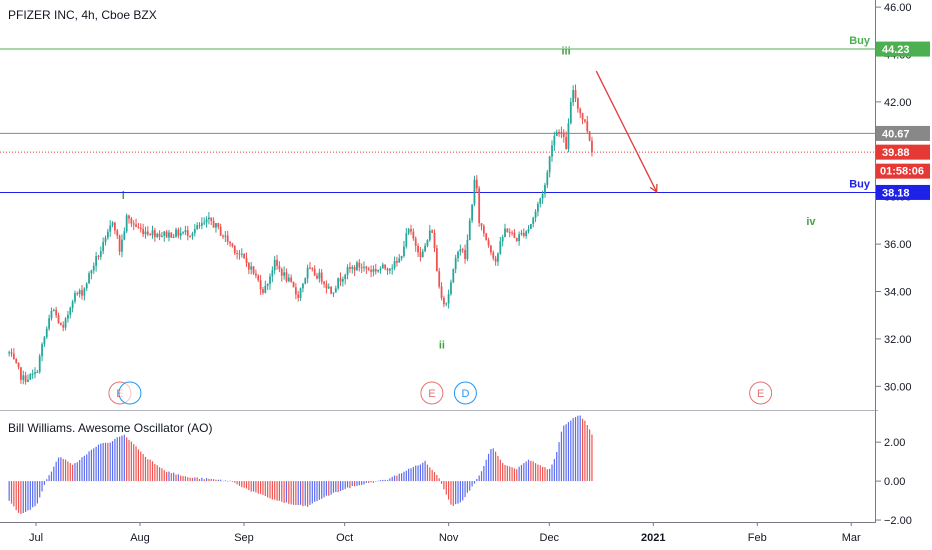  Describe the element at coordinates (860, 184) in the screenshot. I see `level-name-38.18: Buy` at that location.